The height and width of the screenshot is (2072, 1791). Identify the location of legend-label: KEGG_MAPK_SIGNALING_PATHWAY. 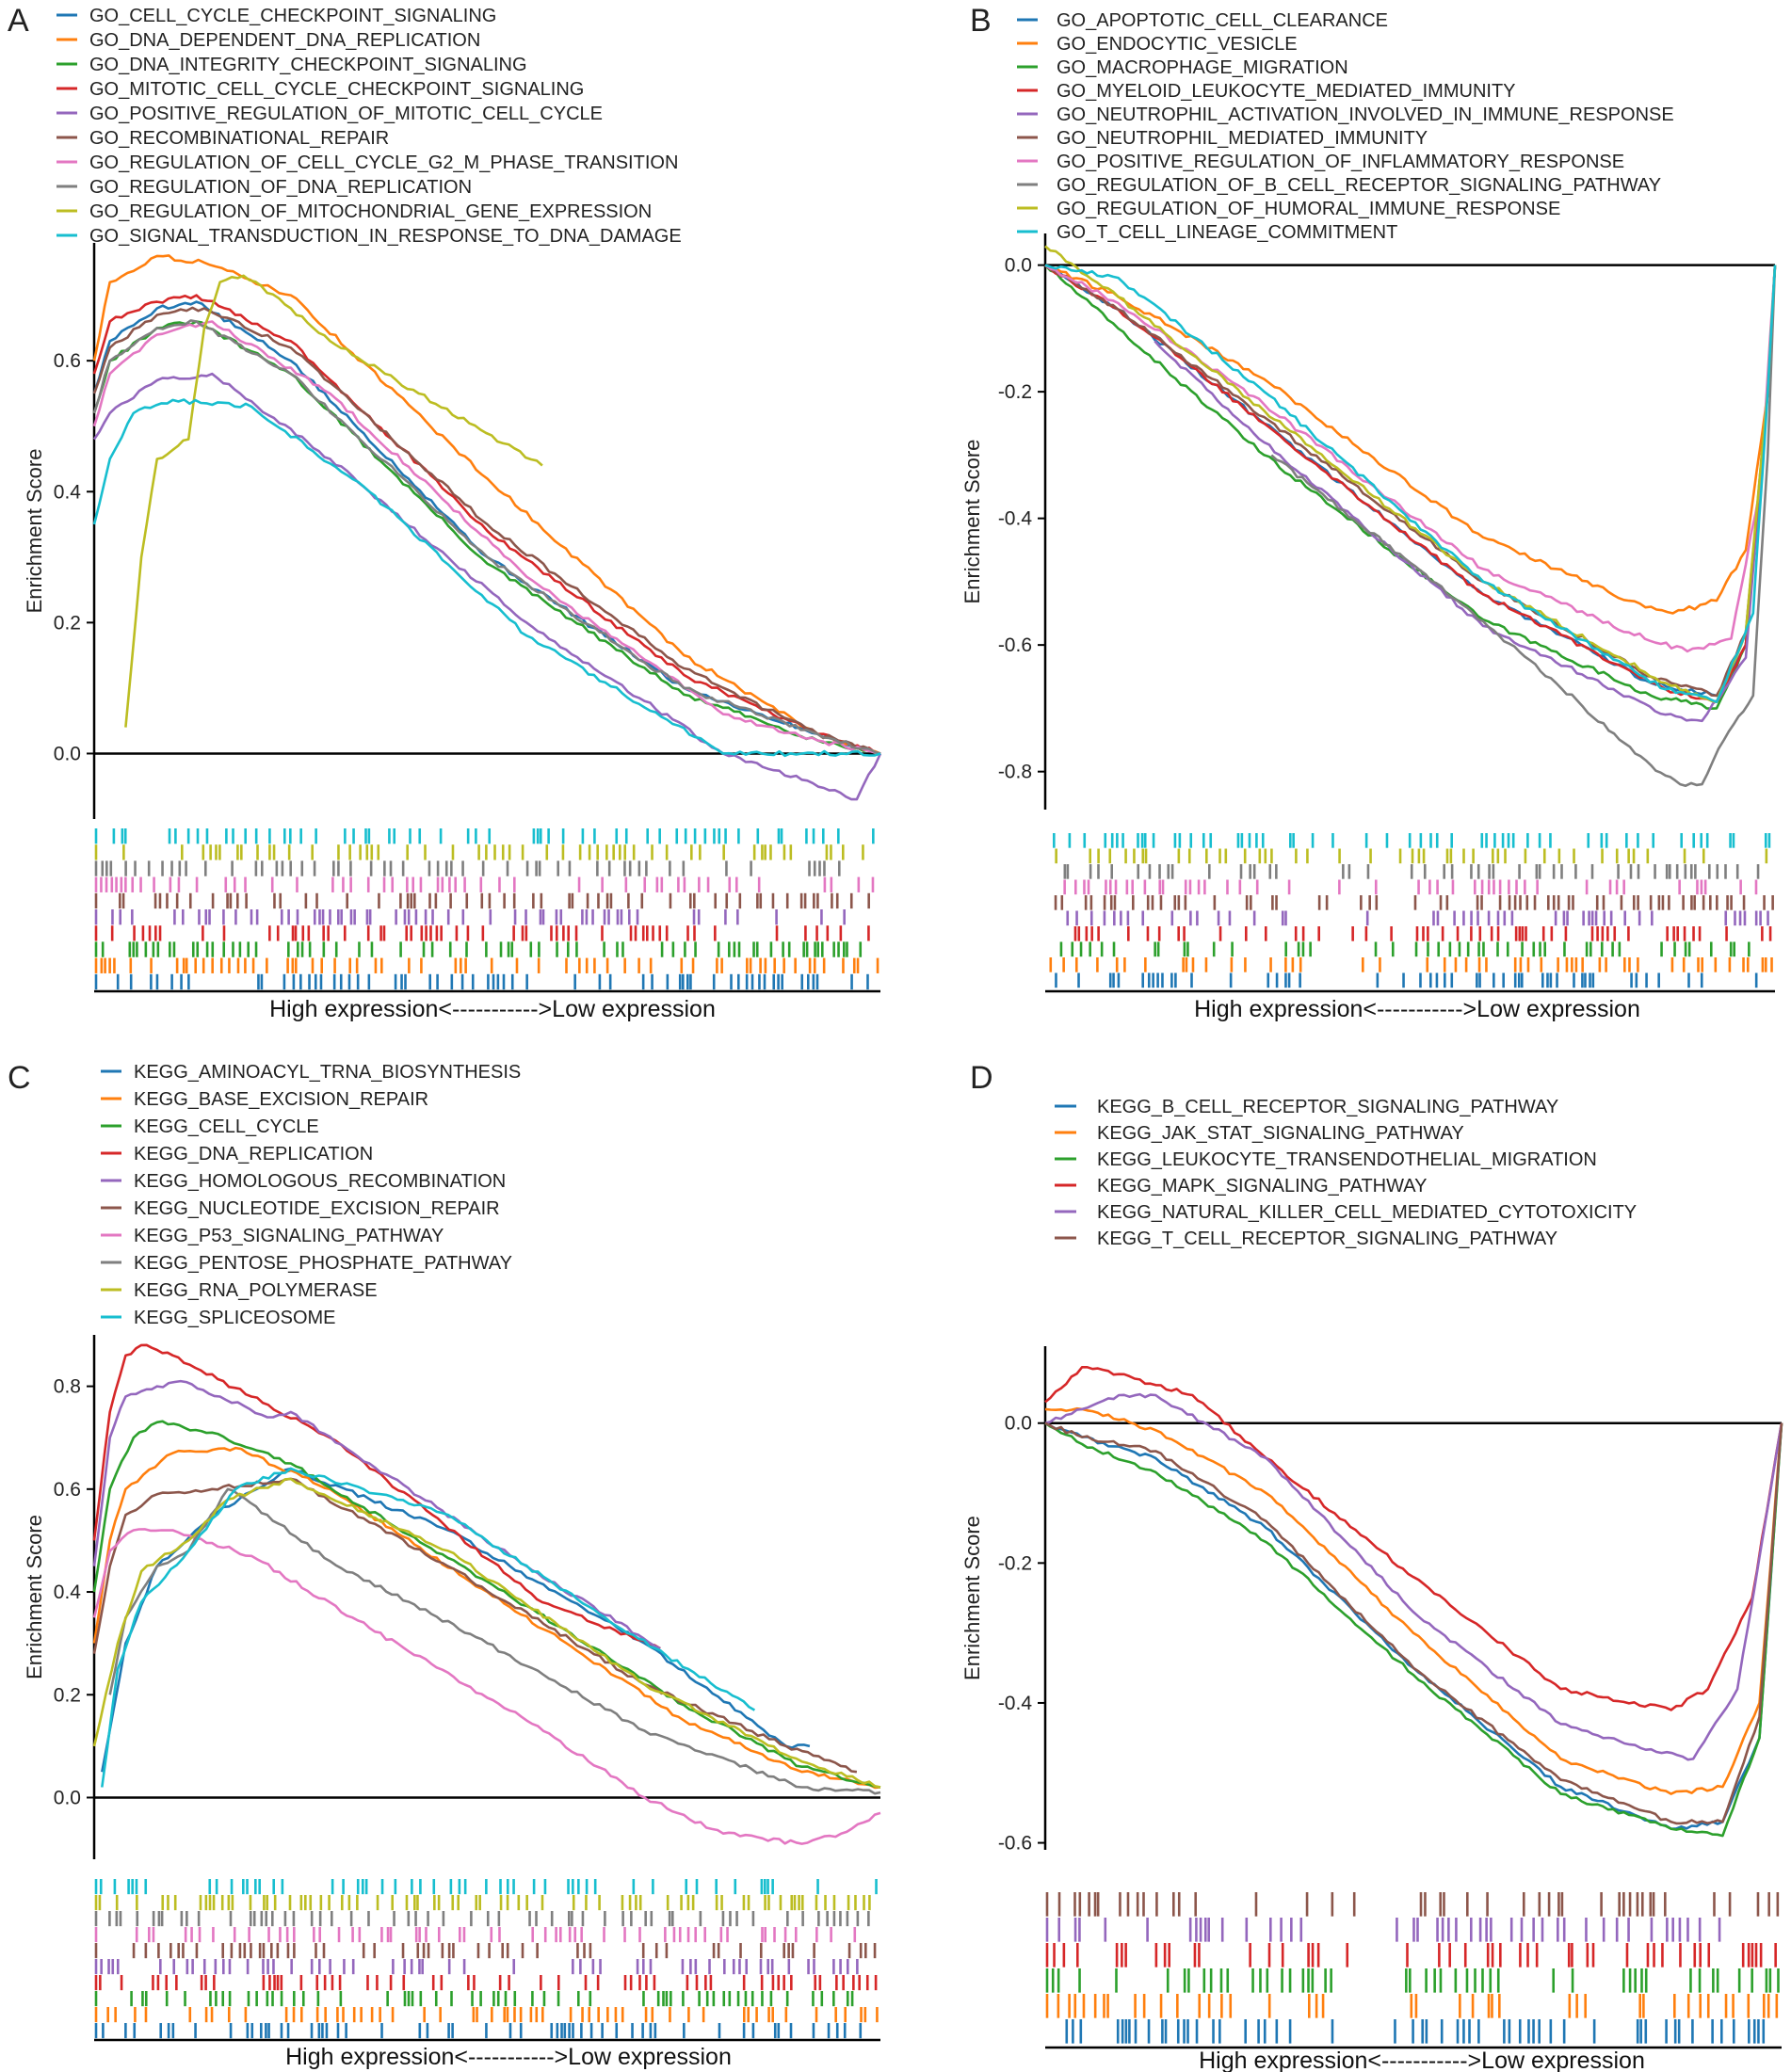
(1262, 1186).